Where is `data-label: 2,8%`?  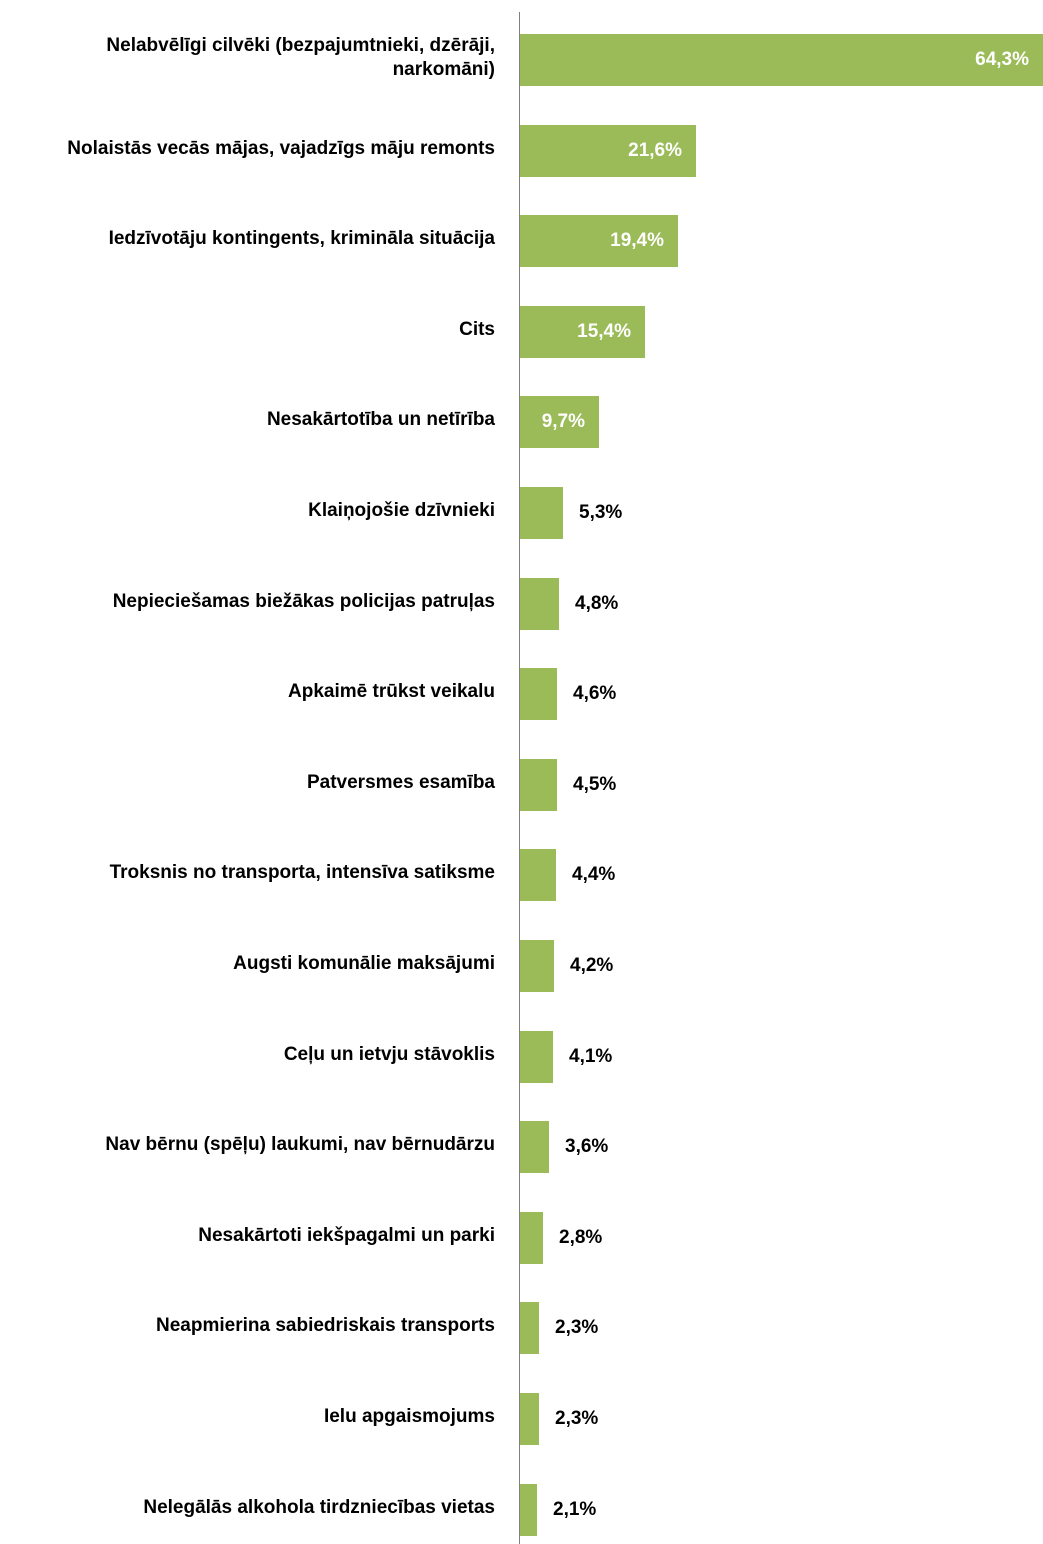 data-label: 2,8% is located at coordinates (581, 1237).